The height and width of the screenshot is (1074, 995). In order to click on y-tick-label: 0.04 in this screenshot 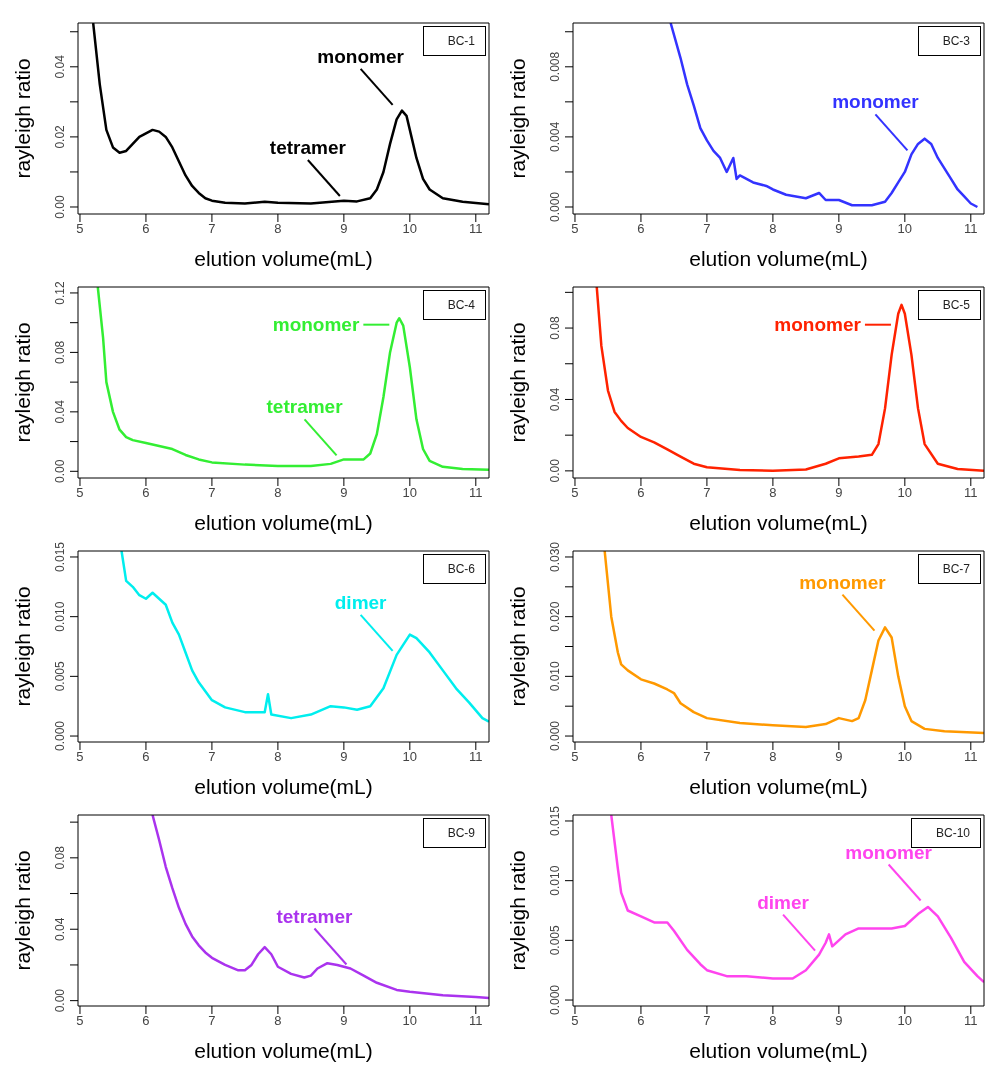, I will do `click(60, 66)`.